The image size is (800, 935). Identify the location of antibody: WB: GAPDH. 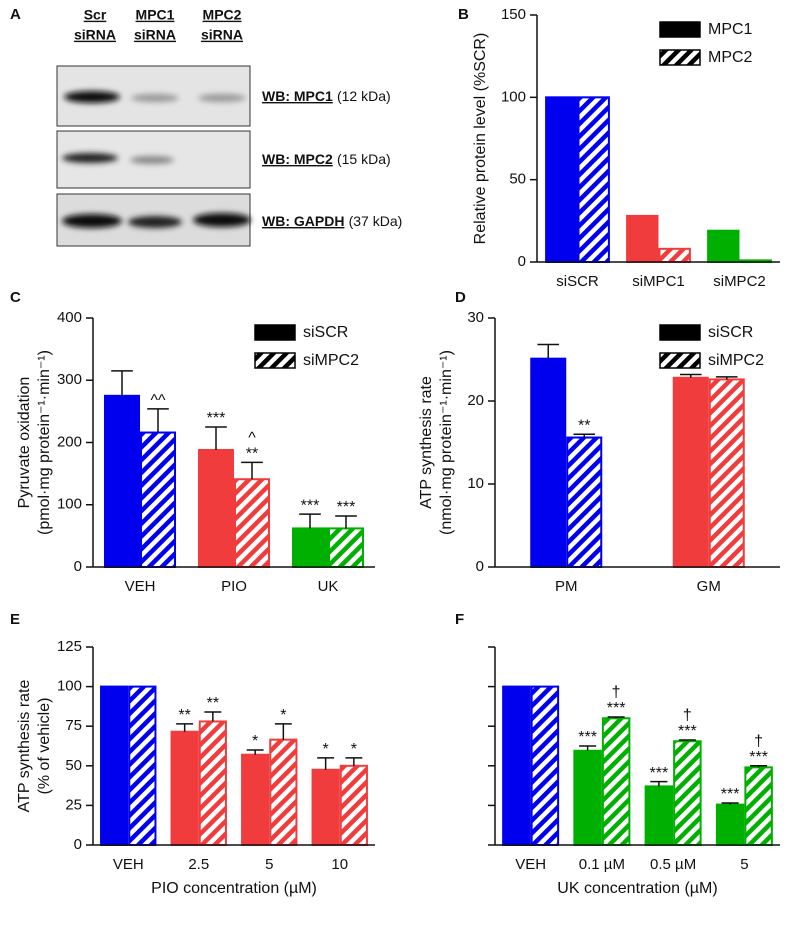
(303, 221).